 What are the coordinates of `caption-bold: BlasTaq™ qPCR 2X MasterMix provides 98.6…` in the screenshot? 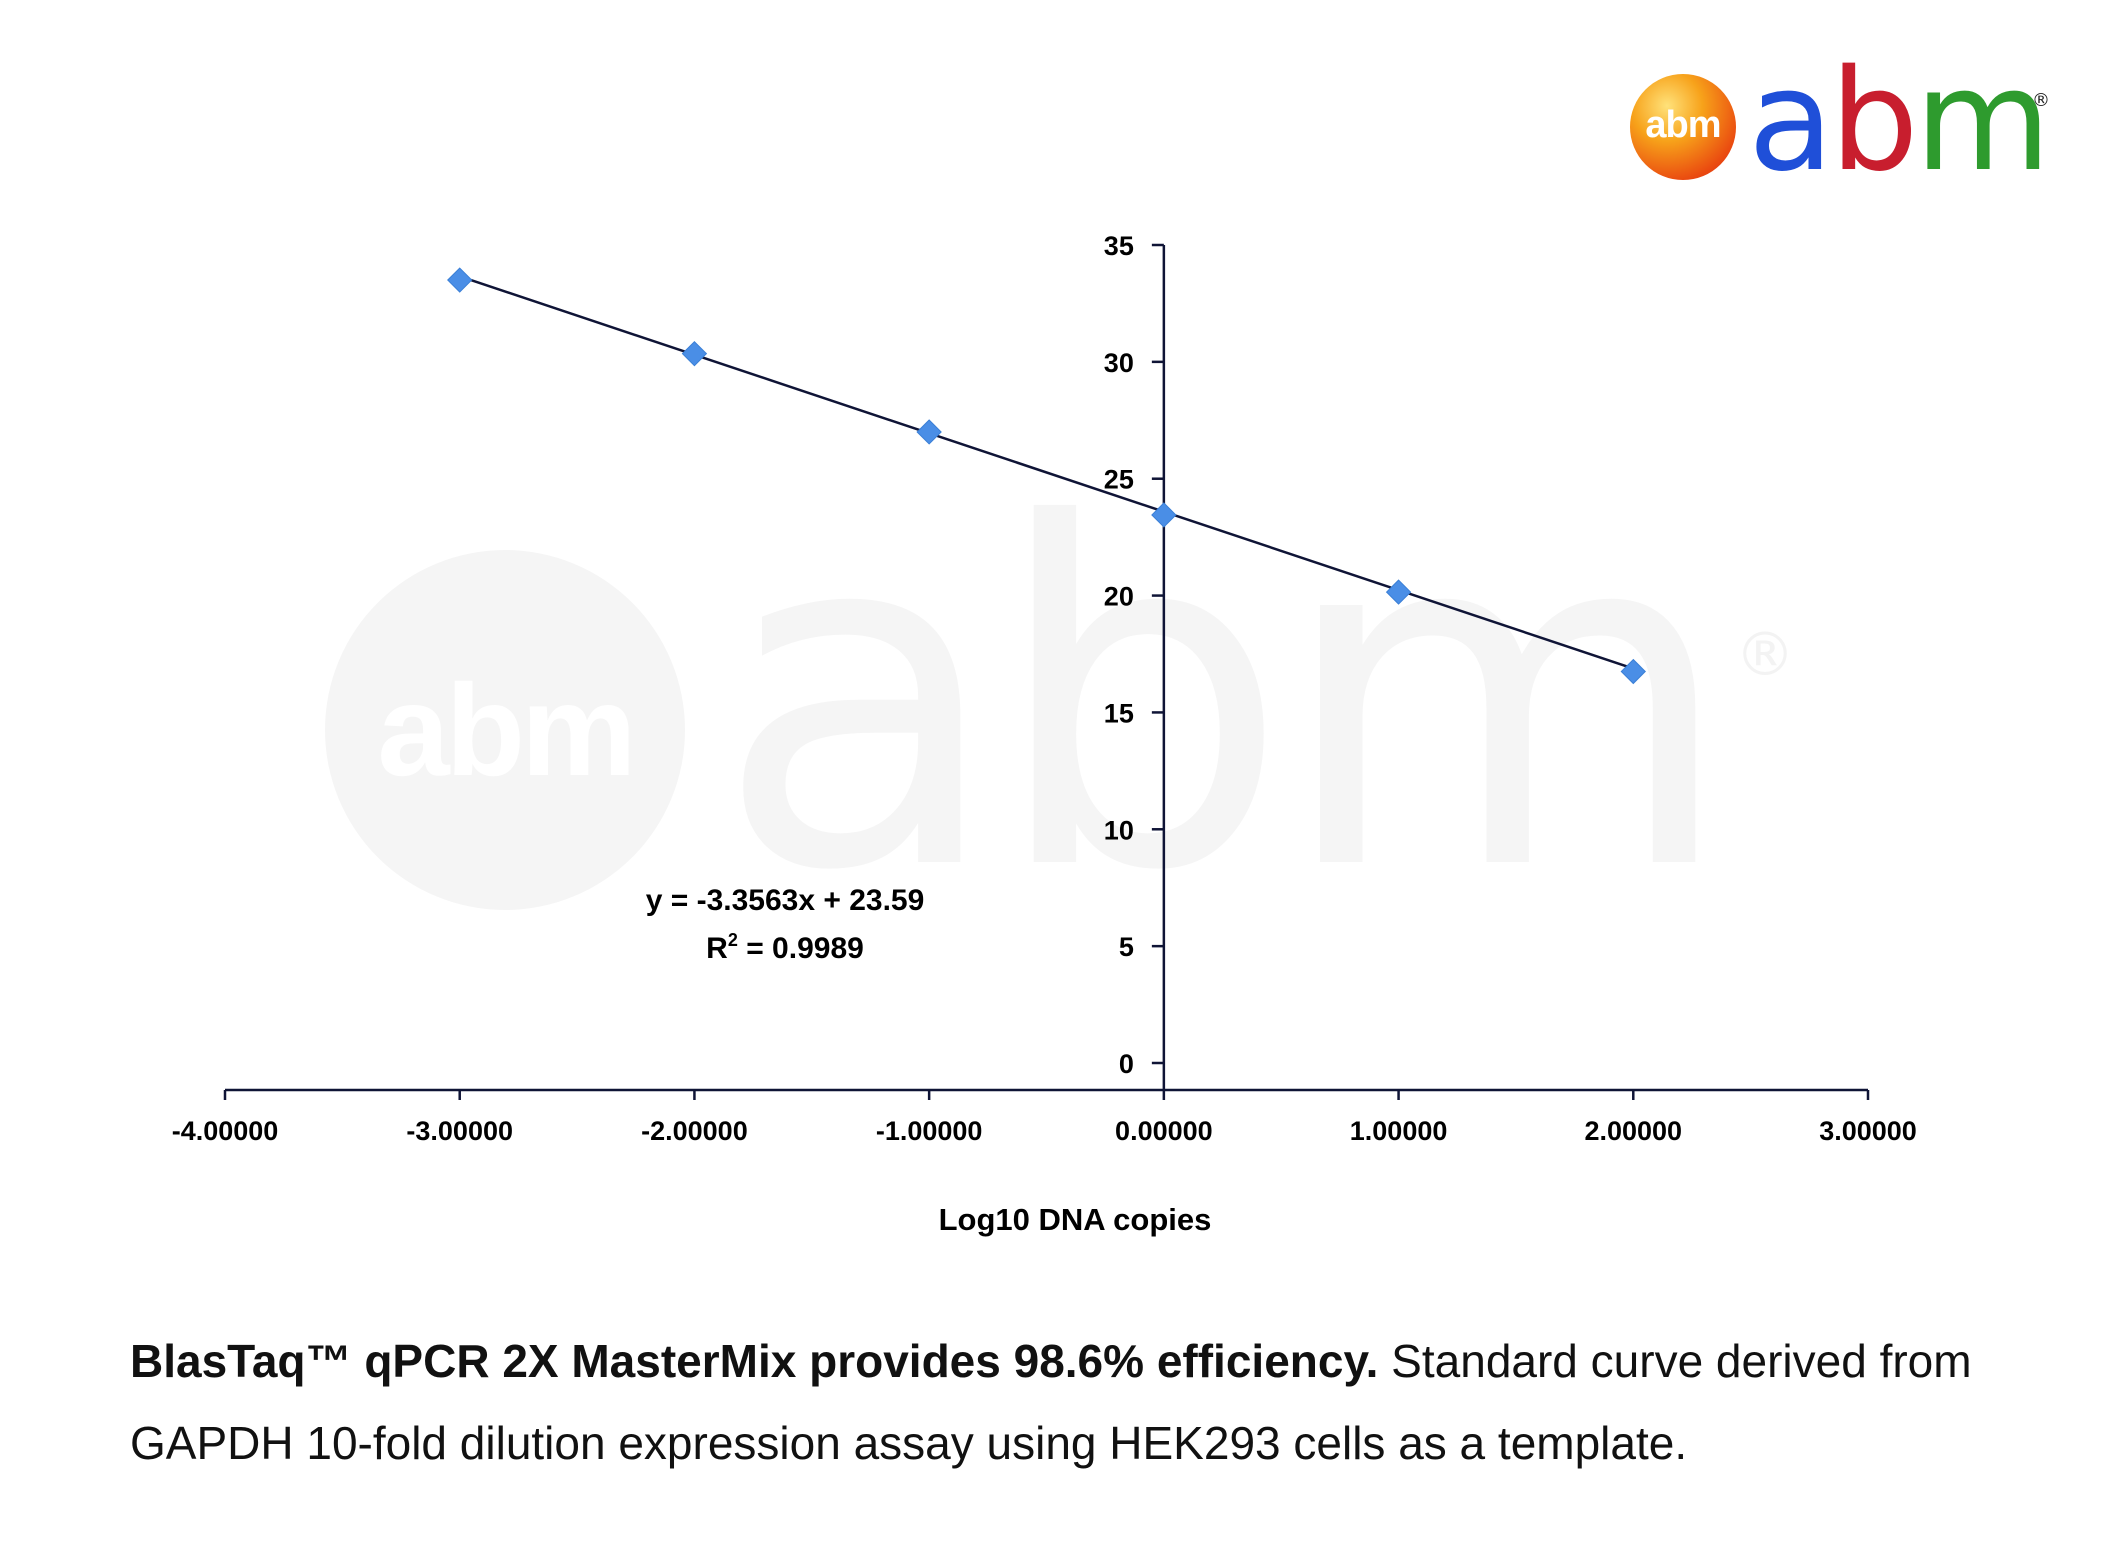 It's located at (754, 1361).